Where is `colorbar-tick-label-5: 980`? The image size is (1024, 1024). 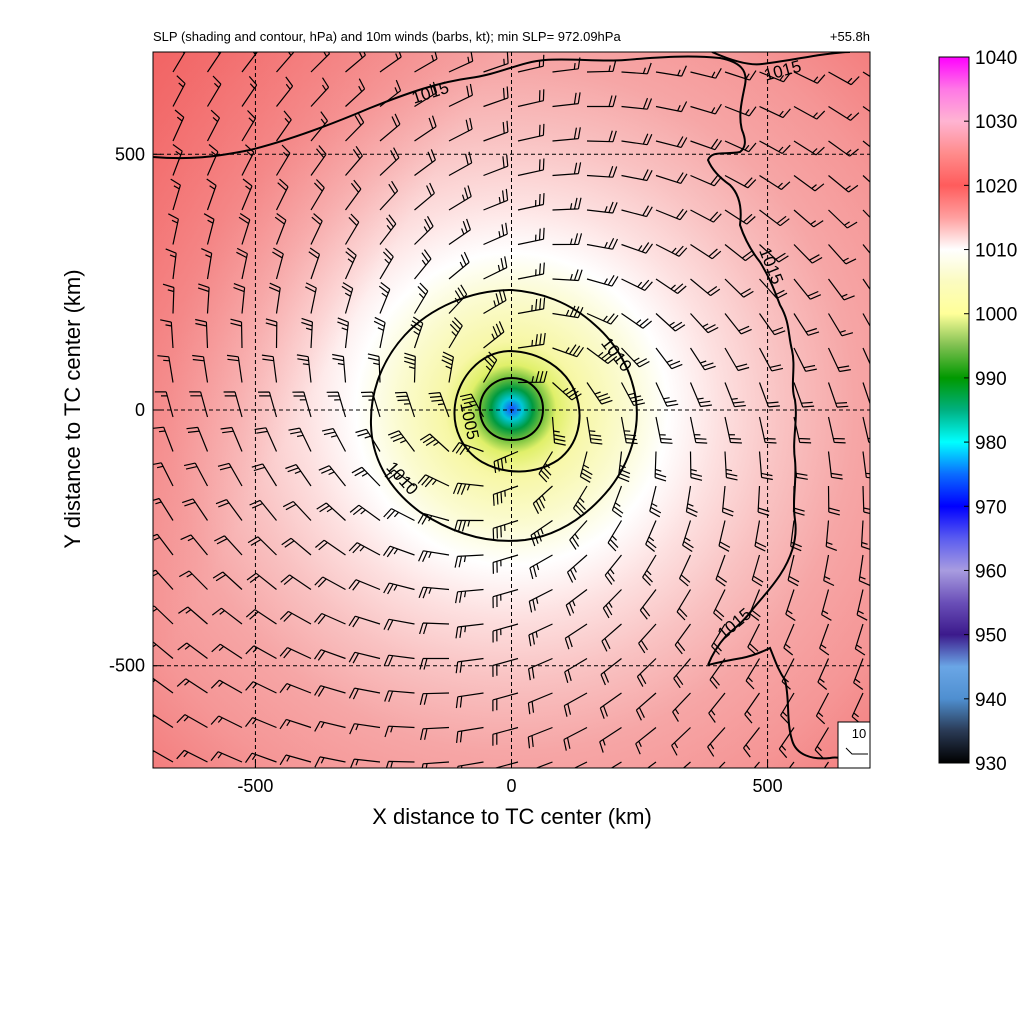
colorbar-tick-label-5: 980 is located at coordinates (991, 443).